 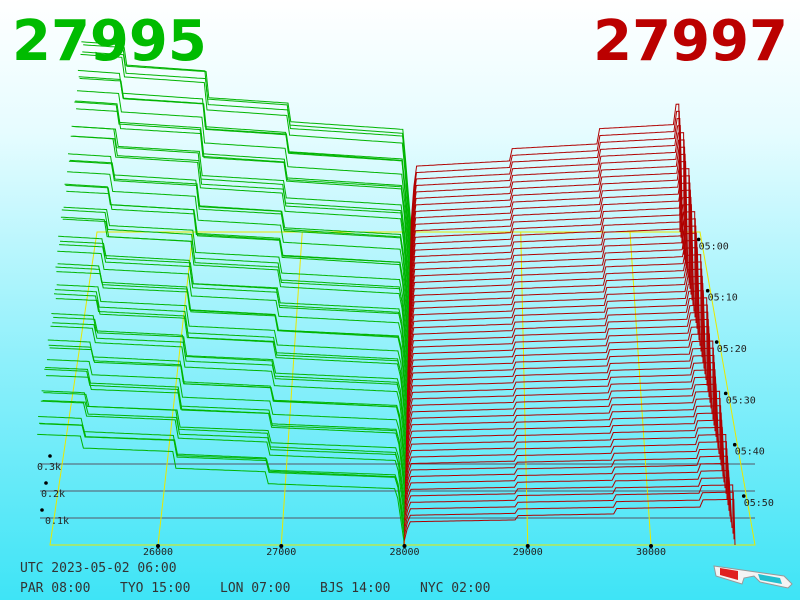 I want to click on utc-time: UTC 2023-05-02 06:00, so click(x=98, y=568).